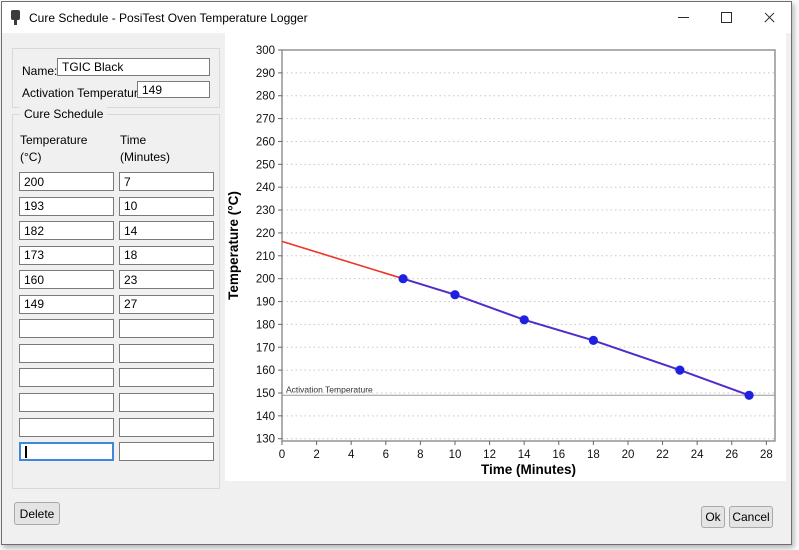 Image resolution: width=799 pixels, height=550 pixels. I want to click on y-tick-label: 270, so click(265, 120).